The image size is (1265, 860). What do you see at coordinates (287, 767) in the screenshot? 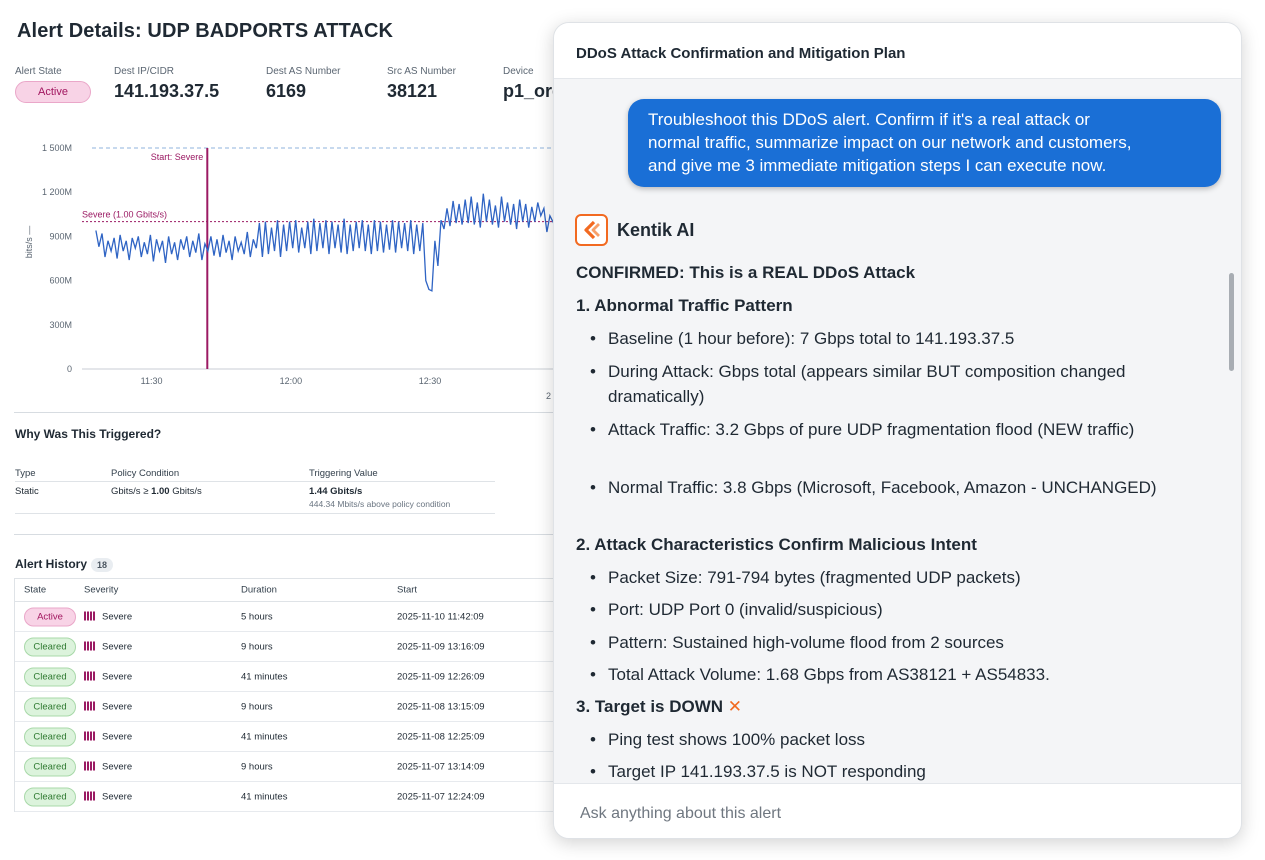
I see `table-row: Cleared Severe 9 hours 2025-11-07 13:14:09` at bounding box center [287, 767].